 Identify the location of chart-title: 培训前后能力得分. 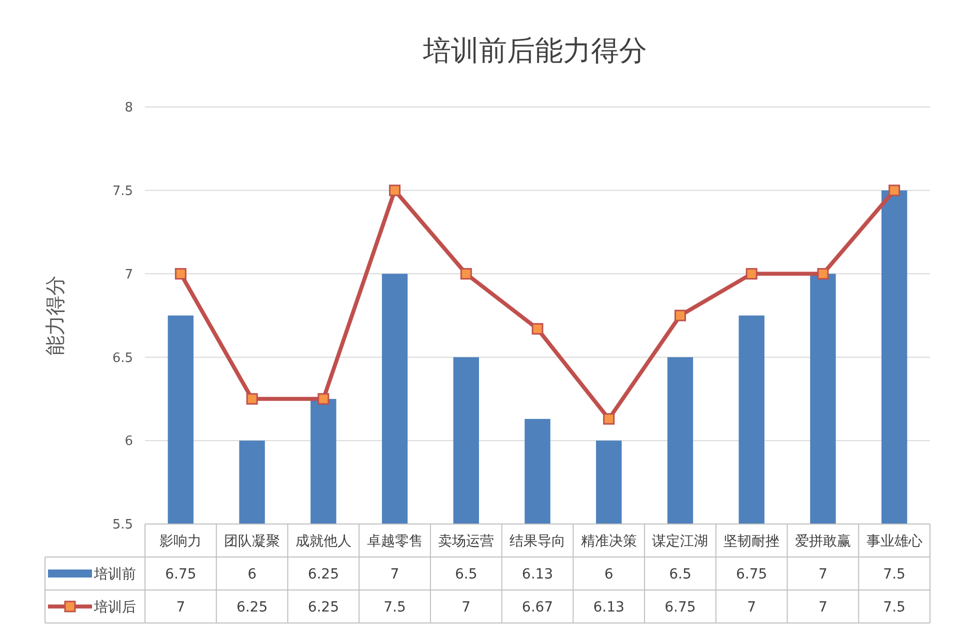
(534, 50).